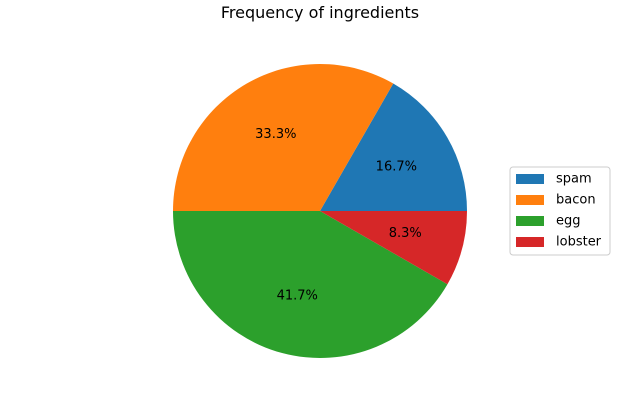  Describe the element at coordinates (579, 242) in the screenshot. I see `legend-label-lobster: lobster` at that location.